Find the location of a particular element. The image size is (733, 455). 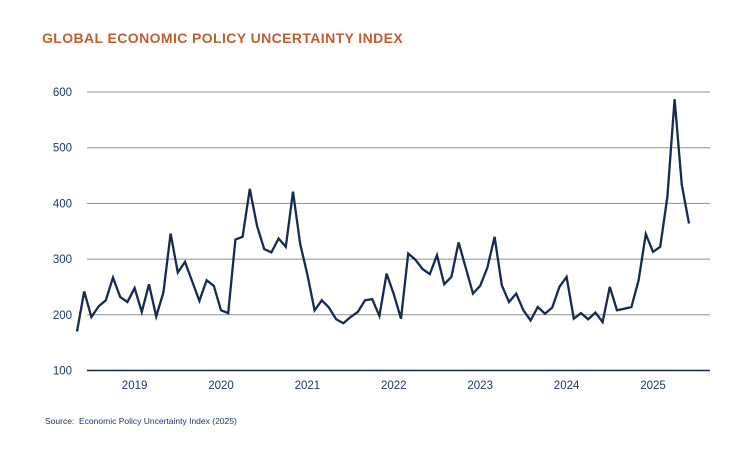

chart-title: GLOBAL ECONOMIC POLICY UNCERTAINTY INDEX is located at coordinates (223, 38).